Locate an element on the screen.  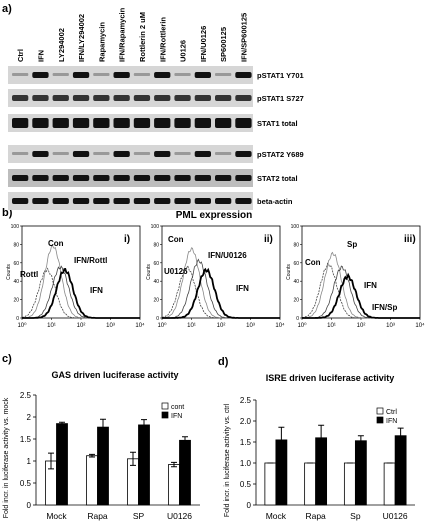
y-tick-label: 20 is located at coordinates (16, 301).